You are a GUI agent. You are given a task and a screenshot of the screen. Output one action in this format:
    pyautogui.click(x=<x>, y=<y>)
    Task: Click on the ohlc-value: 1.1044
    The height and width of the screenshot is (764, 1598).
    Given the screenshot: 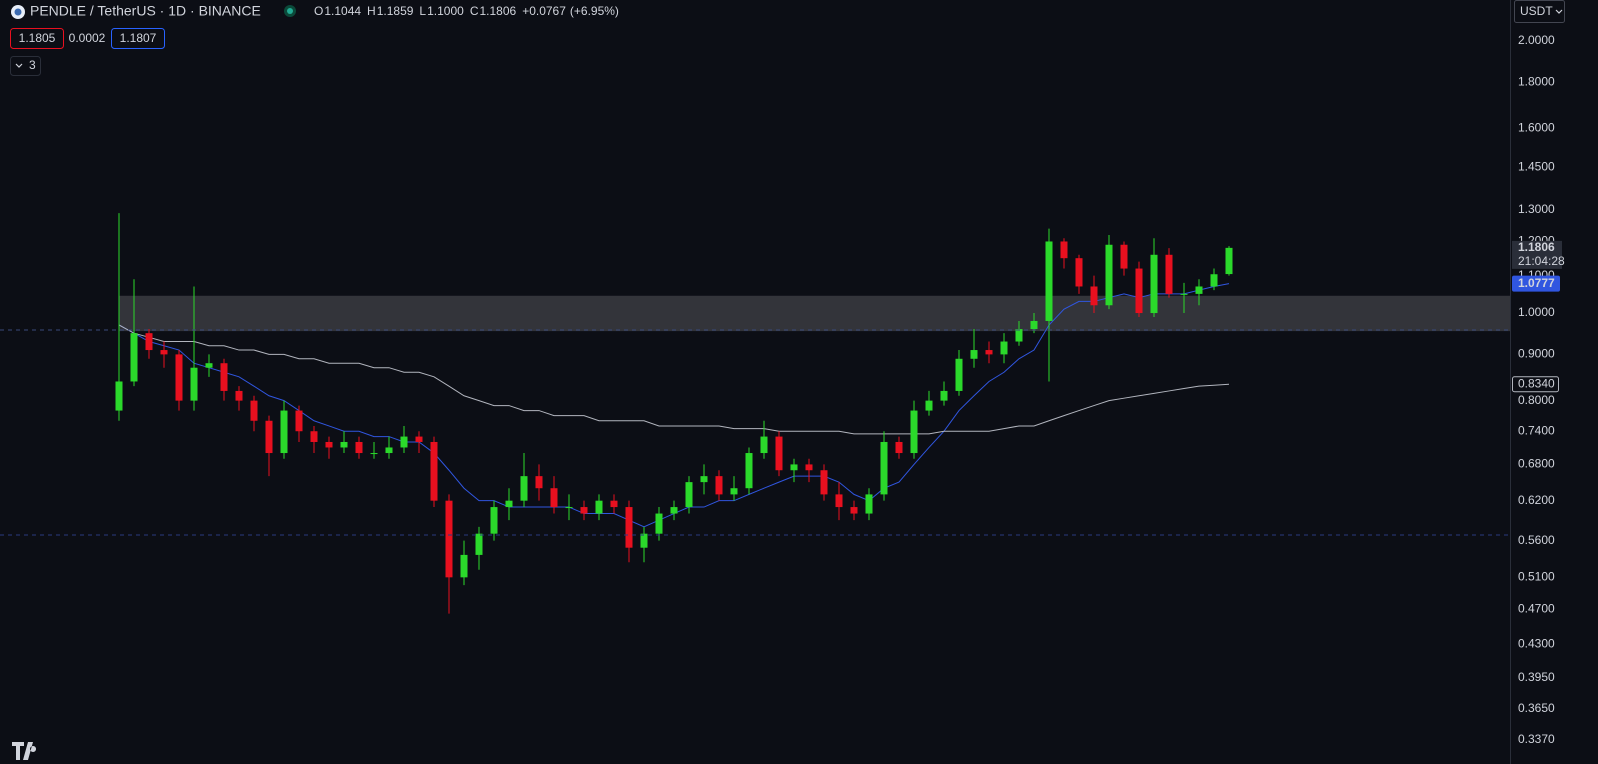 What is the action you would take?
    pyautogui.click(x=342, y=11)
    